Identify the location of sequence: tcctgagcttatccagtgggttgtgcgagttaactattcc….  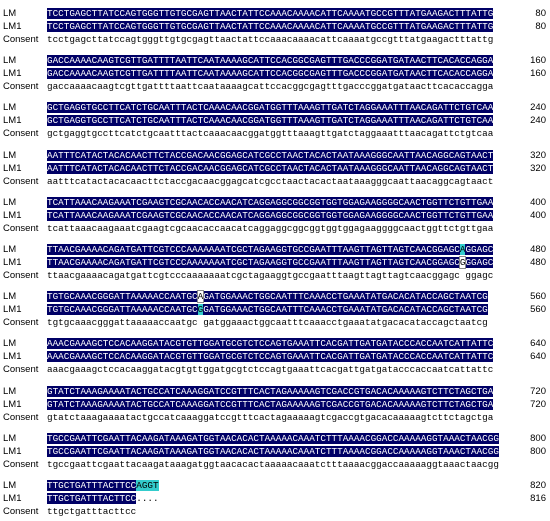
(270, 40).